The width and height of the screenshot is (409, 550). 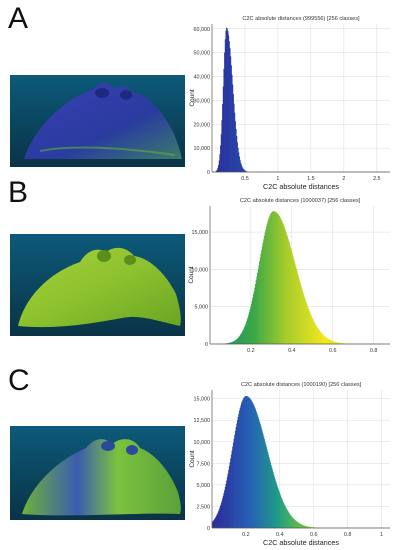 What do you see at coordinates (18, 18) in the screenshot?
I see `panel-label-a: A` at bounding box center [18, 18].